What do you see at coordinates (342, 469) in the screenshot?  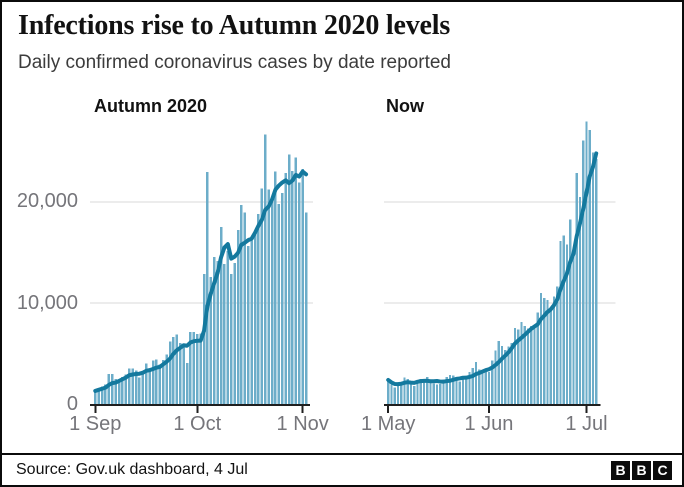 I see `footer: Source: Gov.uk dashboard, 4 Jul B B C` at bounding box center [342, 469].